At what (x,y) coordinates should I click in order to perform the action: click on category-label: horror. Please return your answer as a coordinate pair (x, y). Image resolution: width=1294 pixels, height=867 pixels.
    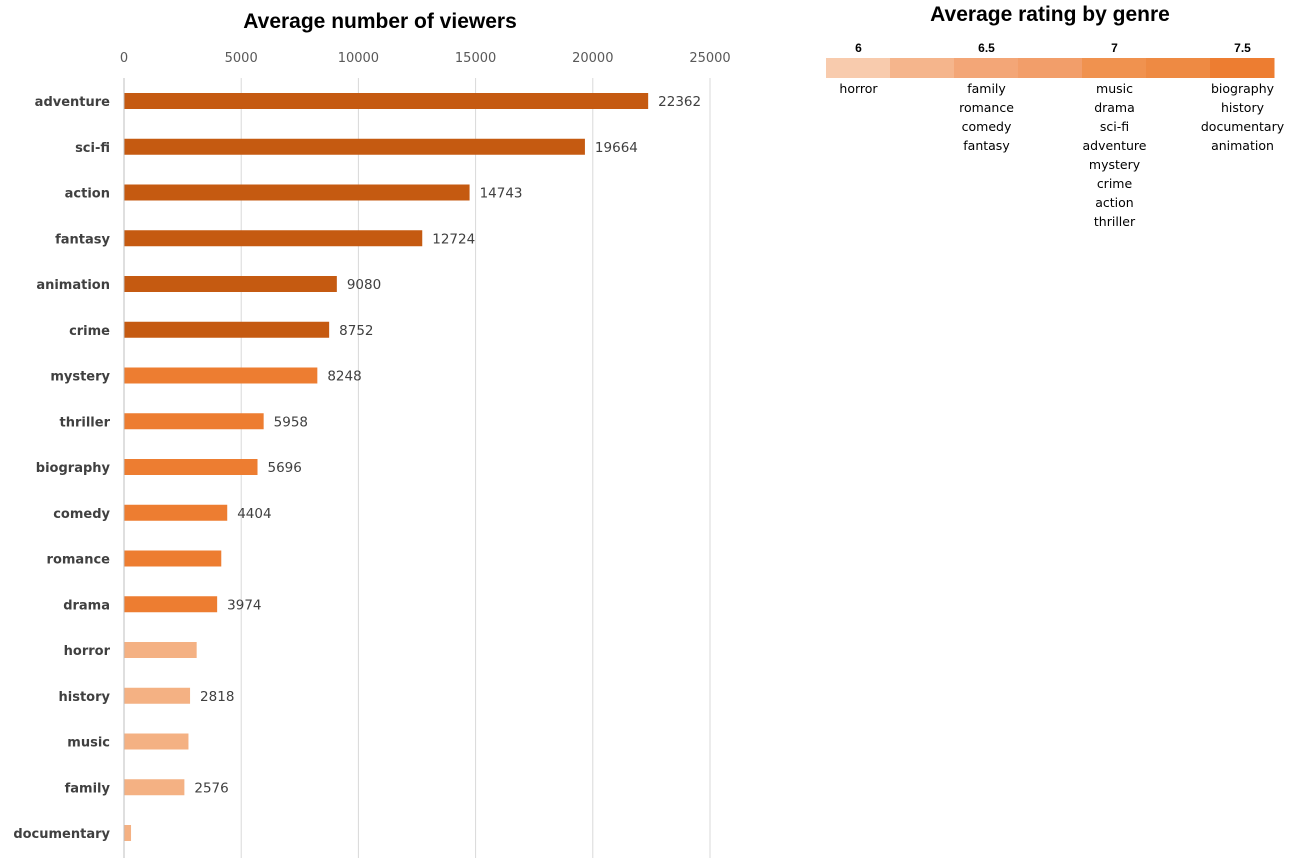
    Looking at the image, I should click on (87, 651).